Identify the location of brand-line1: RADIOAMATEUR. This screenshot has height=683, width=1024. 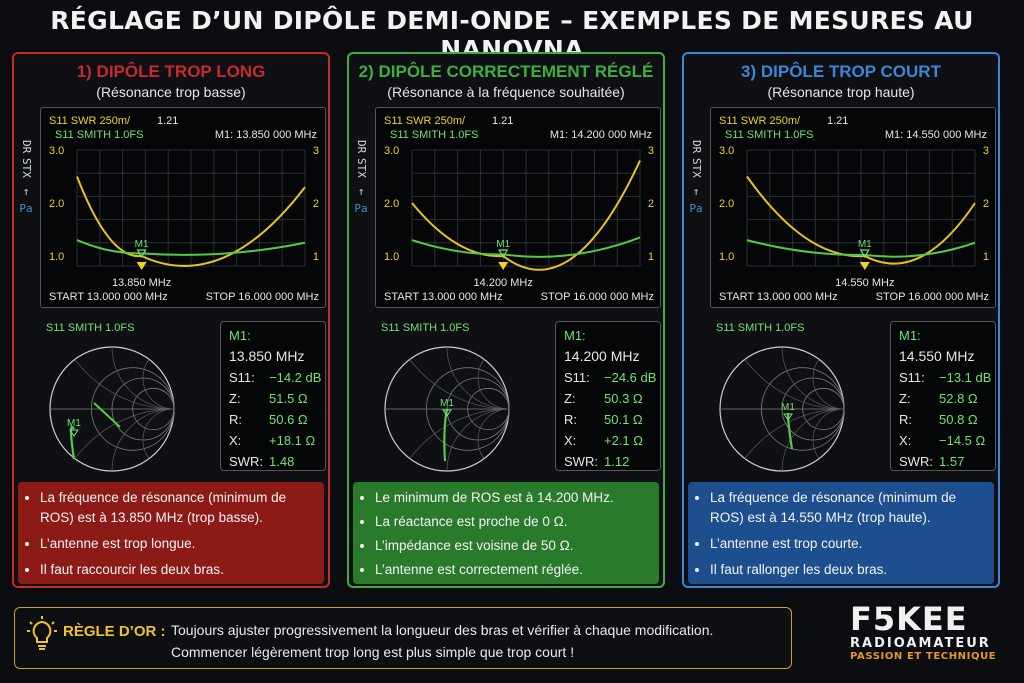
(920, 643).